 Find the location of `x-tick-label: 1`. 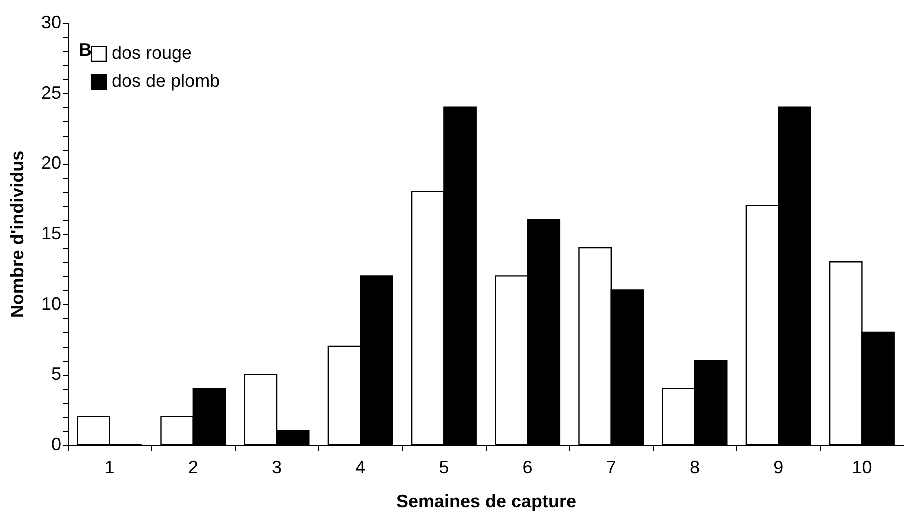

x-tick-label: 1 is located at coordinates (109, 468).